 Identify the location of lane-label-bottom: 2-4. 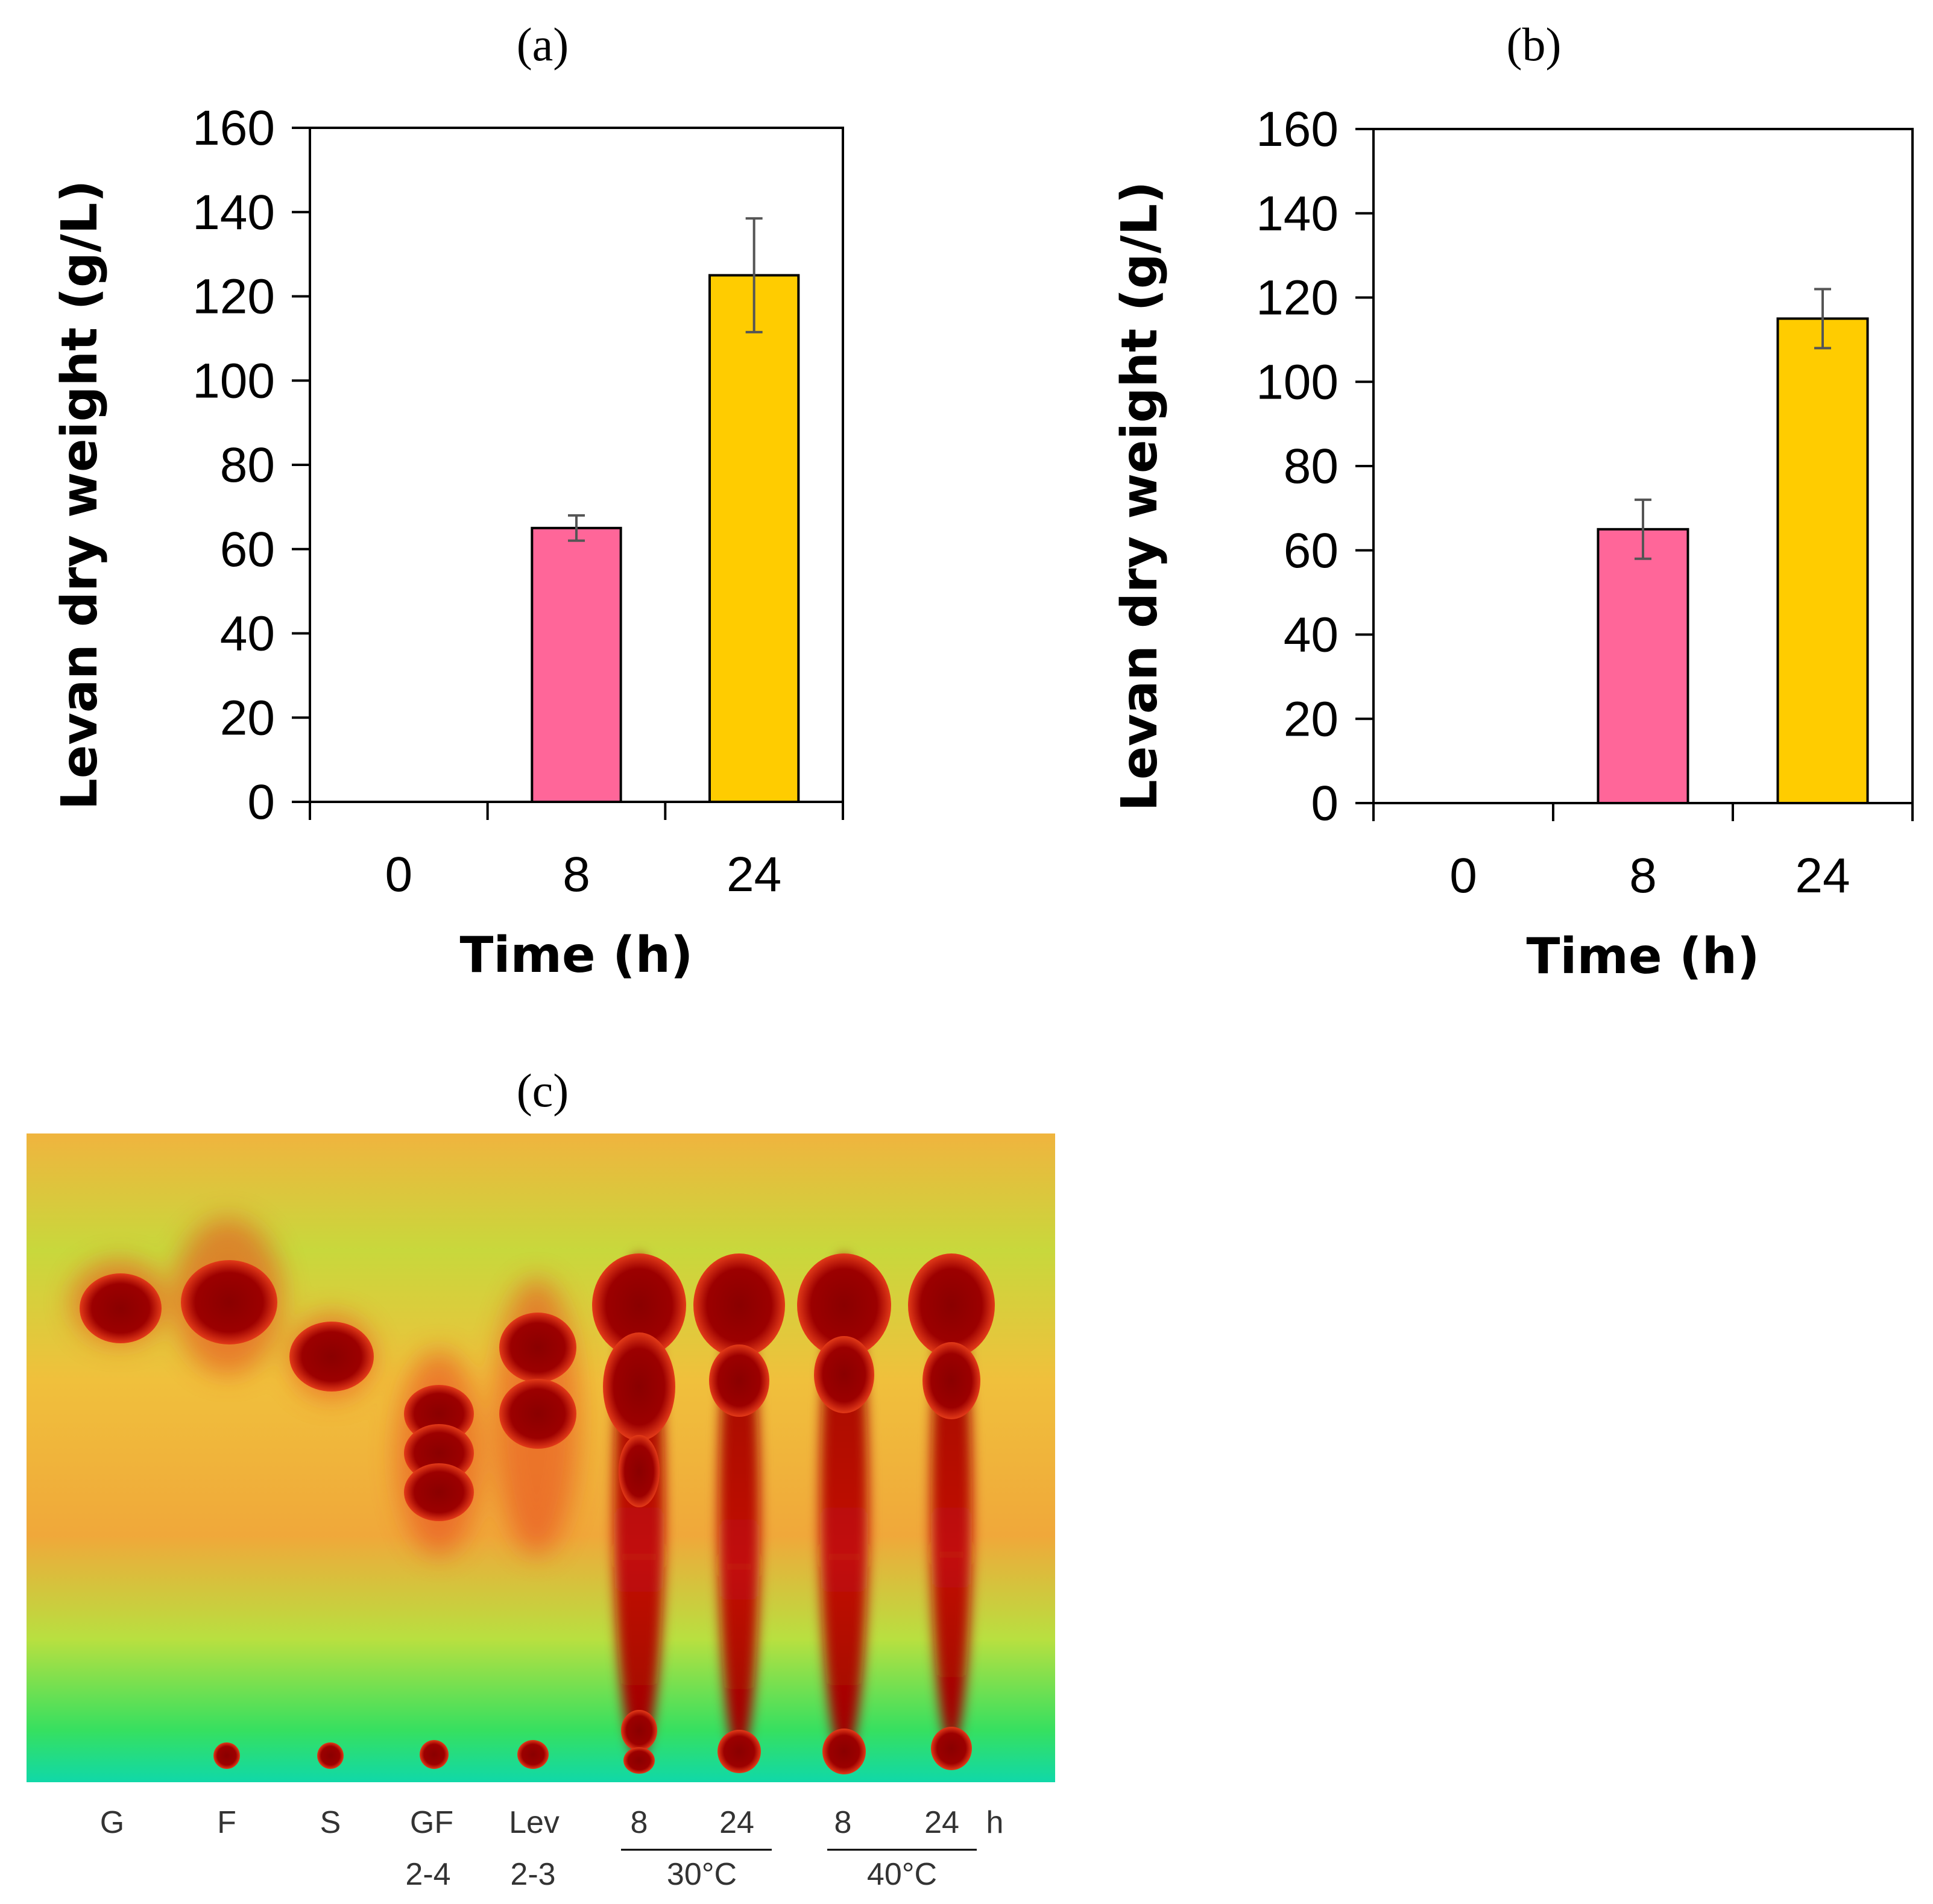
(427, 1874).